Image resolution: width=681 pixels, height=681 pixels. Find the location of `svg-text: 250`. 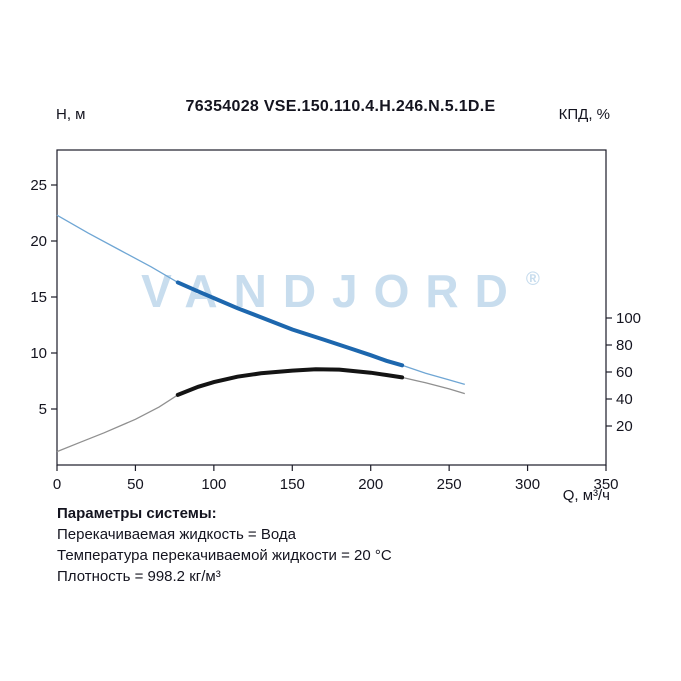

svg-text: 250 is located at coordinates (449, 484).